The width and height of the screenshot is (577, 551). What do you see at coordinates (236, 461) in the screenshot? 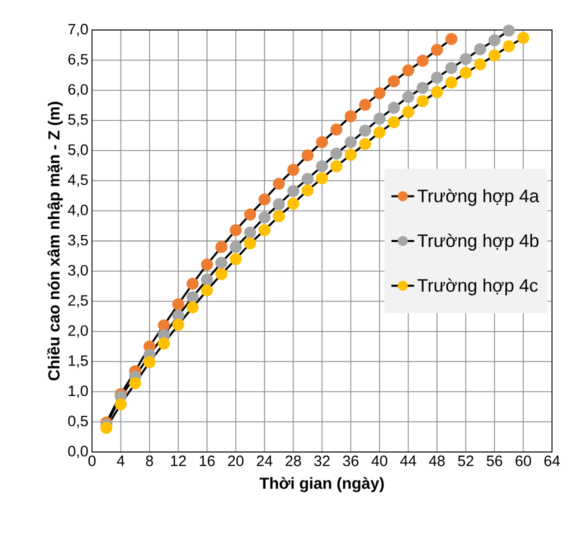
I see `x-tick-label: 20` at bounding box center [236, 461].